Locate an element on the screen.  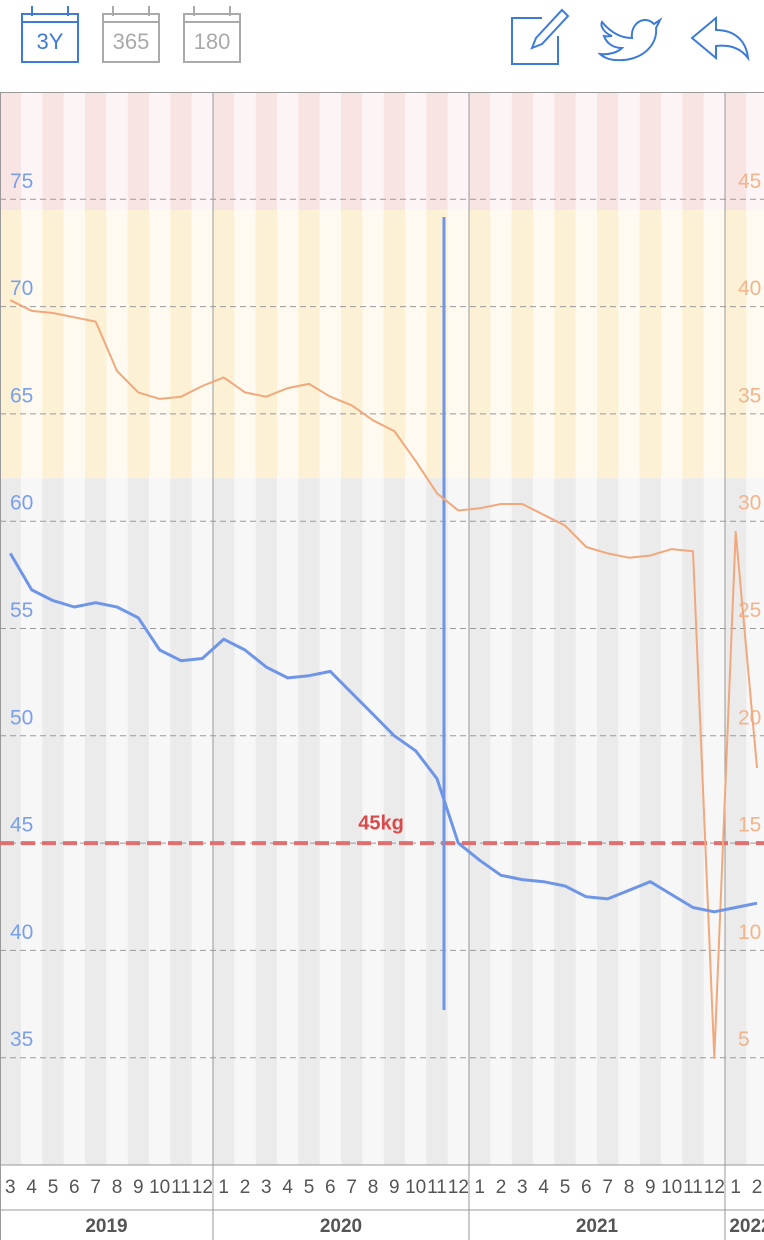
y2-tick-label: 20 is located at coordinates (749, 717).